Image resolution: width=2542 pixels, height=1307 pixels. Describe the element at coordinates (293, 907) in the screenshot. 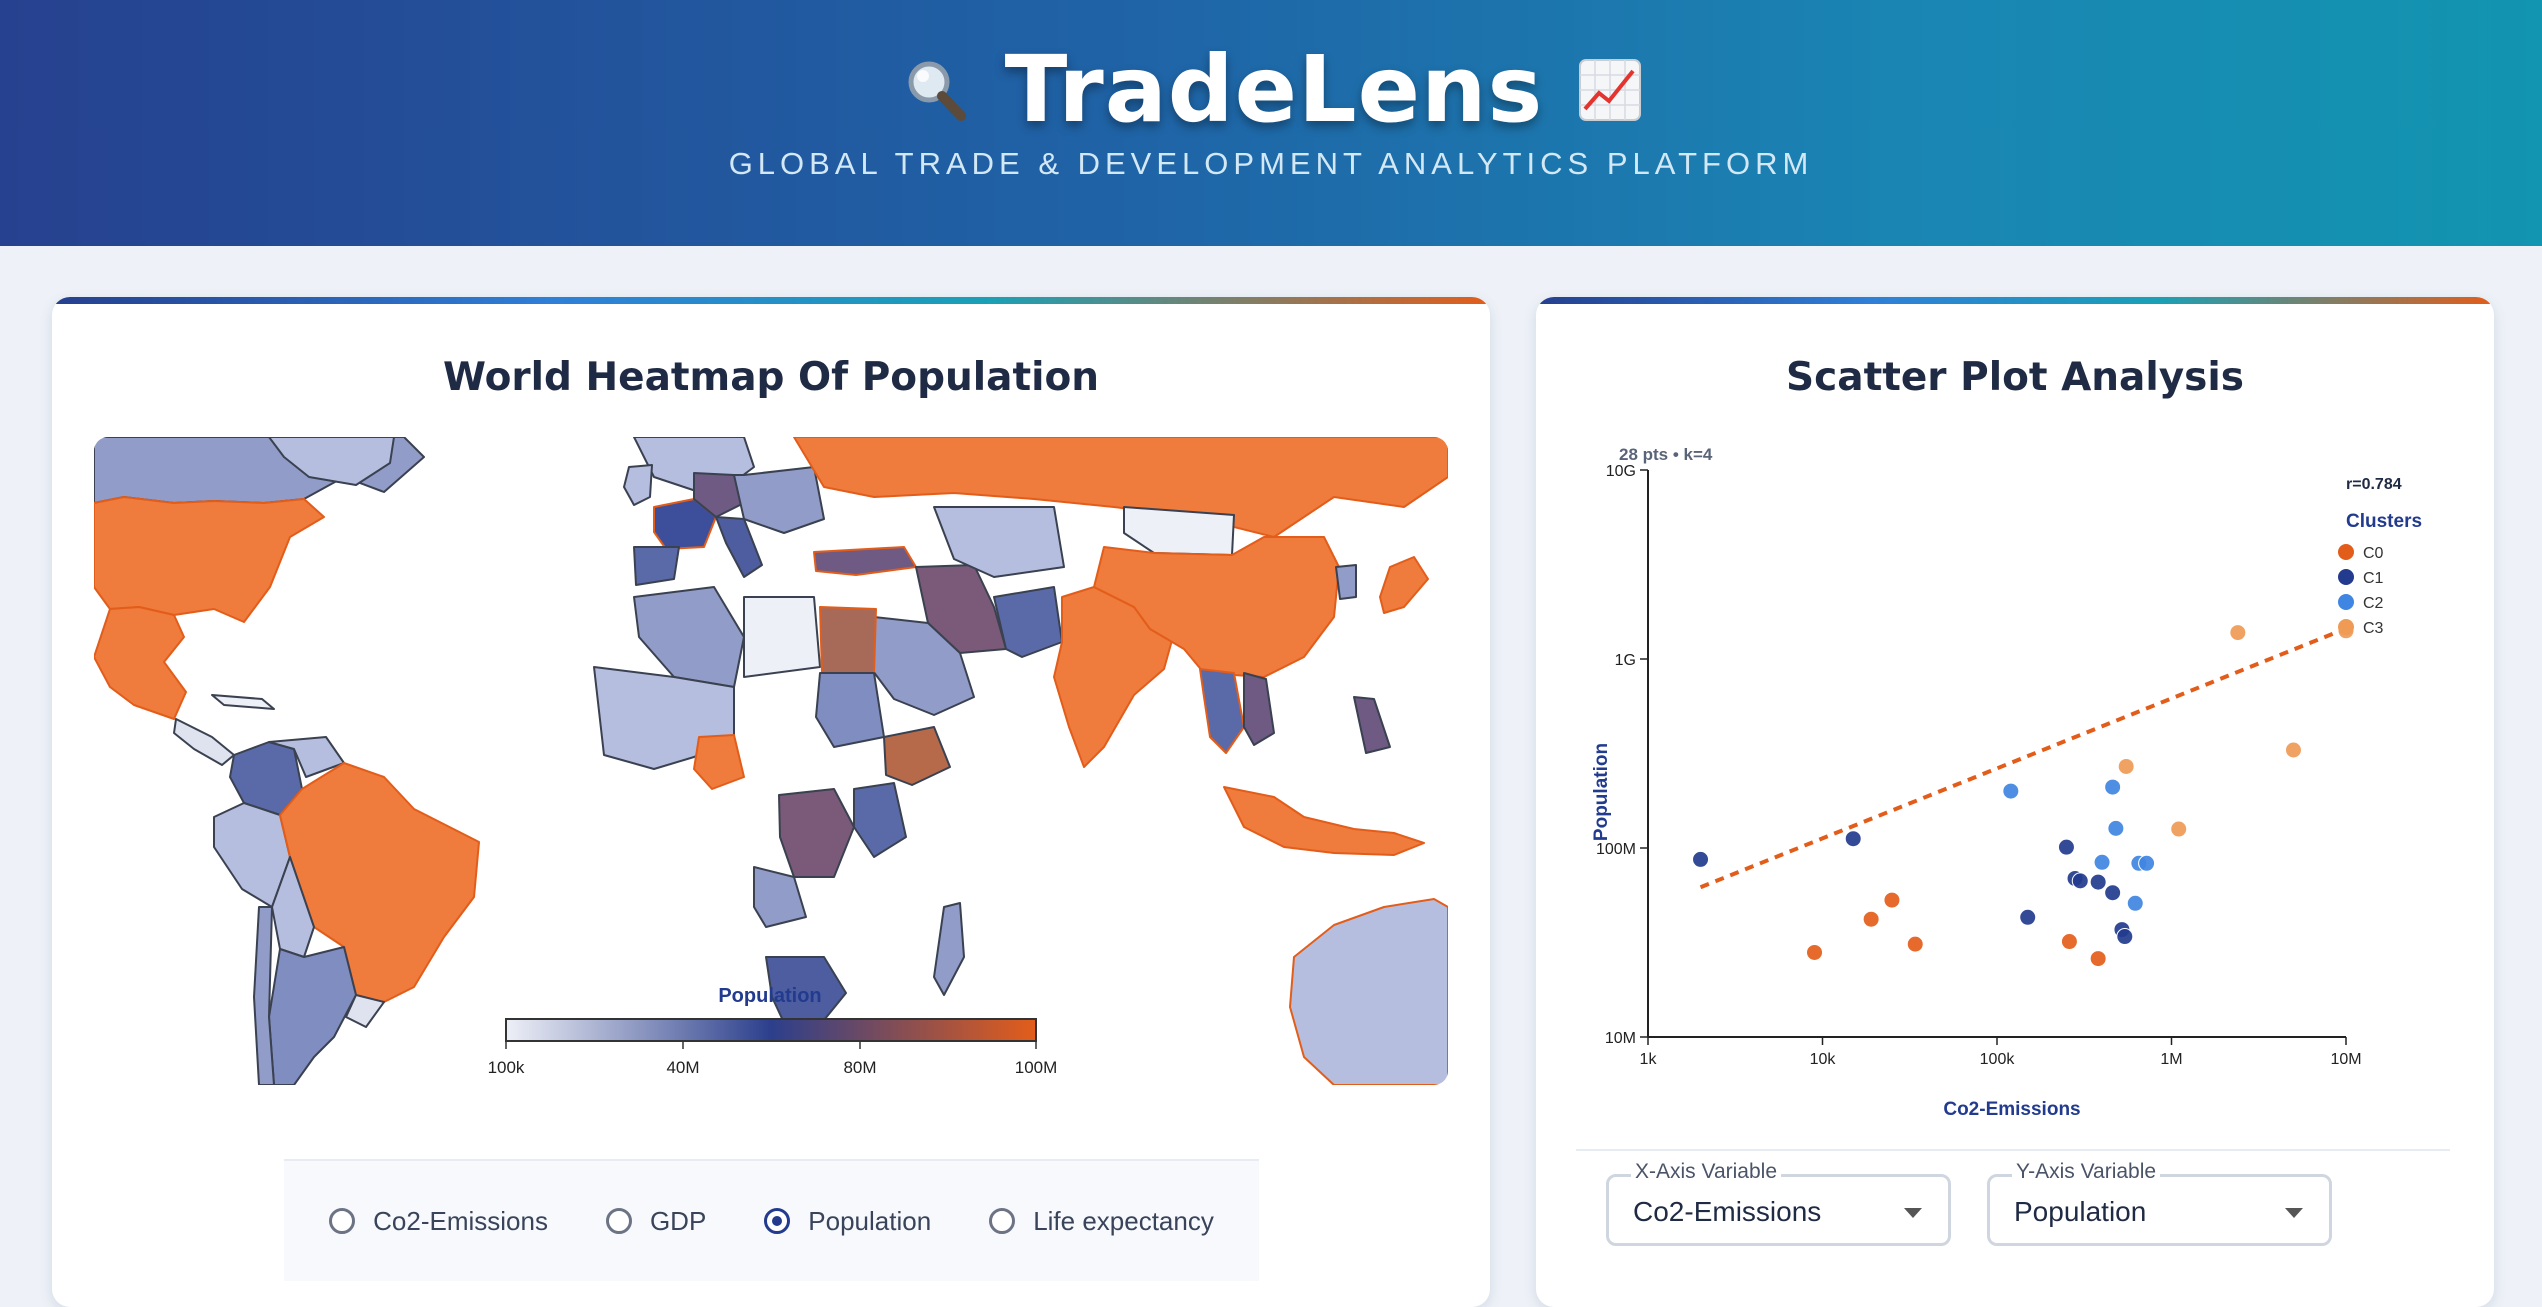

I see `country-bolivia` at that location.